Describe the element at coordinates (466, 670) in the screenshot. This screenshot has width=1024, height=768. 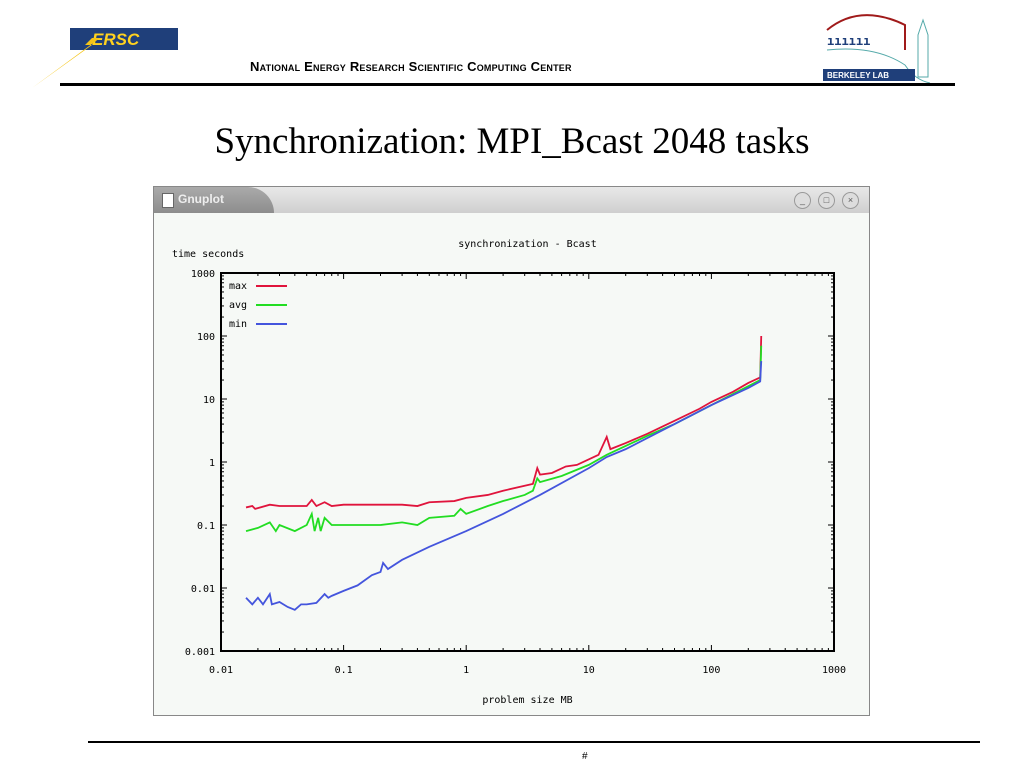
I see `x-tick-label: 1` at that location.